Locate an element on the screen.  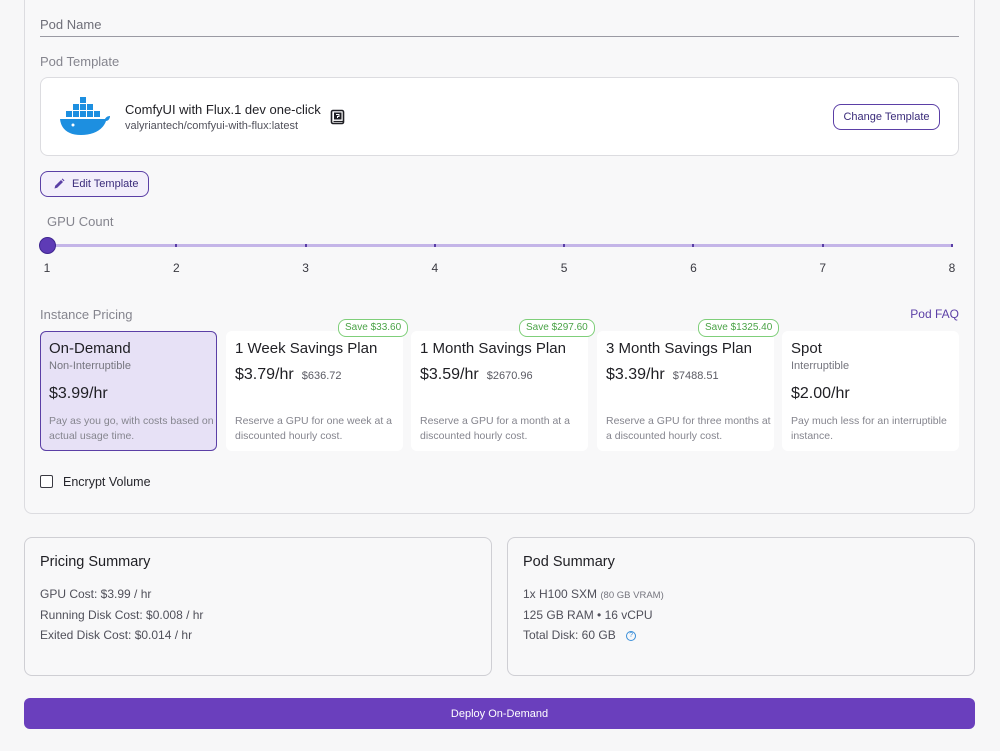
gpu-count-tick-label: 4 is located at coordinates (435, 268).